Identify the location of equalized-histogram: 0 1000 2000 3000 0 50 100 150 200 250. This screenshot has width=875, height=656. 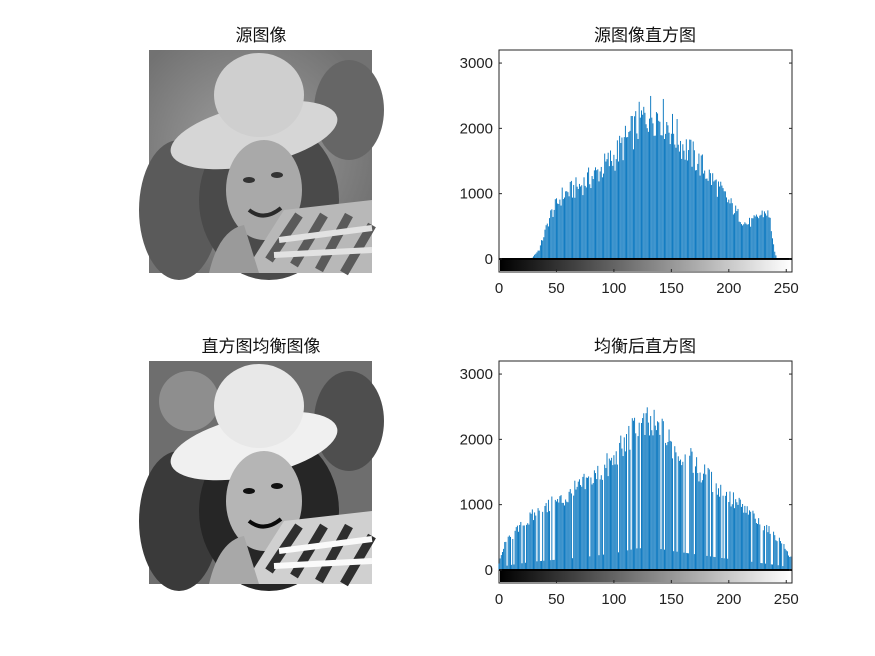
(629, 484).